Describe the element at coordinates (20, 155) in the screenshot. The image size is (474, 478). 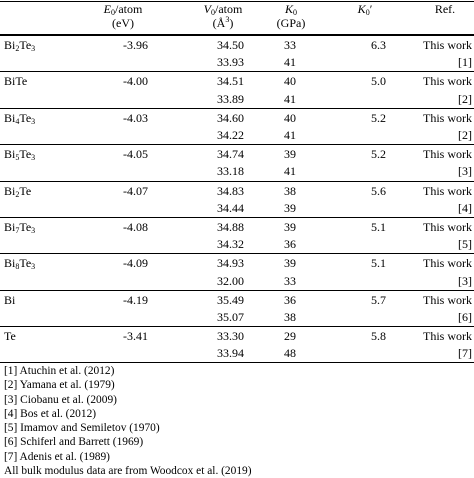
I see `compound-cell: Bi5Te3` at that location.